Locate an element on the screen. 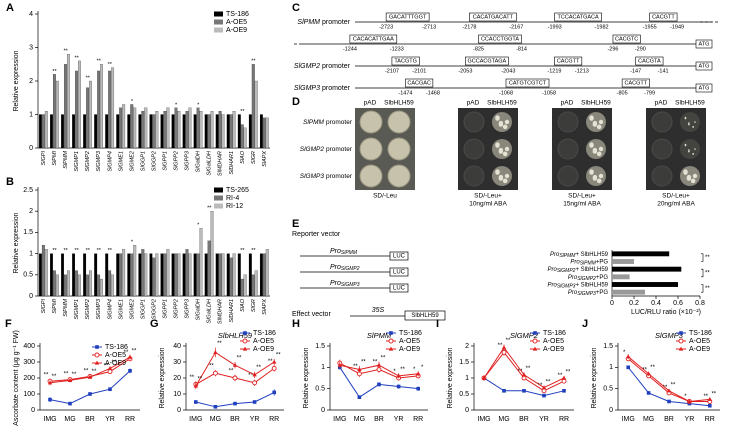 The width and height of the screenshot is (733, 434). x-tick-label: 0.6 is located at coordinates (678, 303).